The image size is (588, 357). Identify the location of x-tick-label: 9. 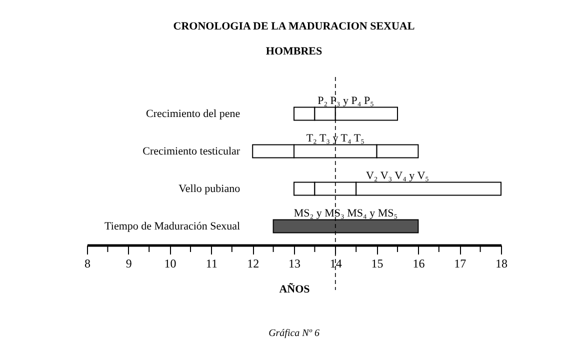
(129, 263).